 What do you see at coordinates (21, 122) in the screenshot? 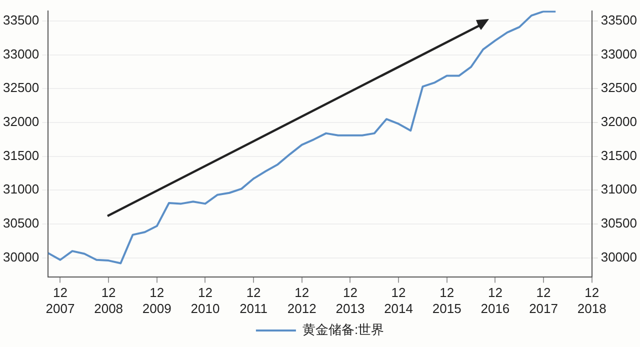
I see `y-tick-label: 32000` at bounding box center [21, 122].